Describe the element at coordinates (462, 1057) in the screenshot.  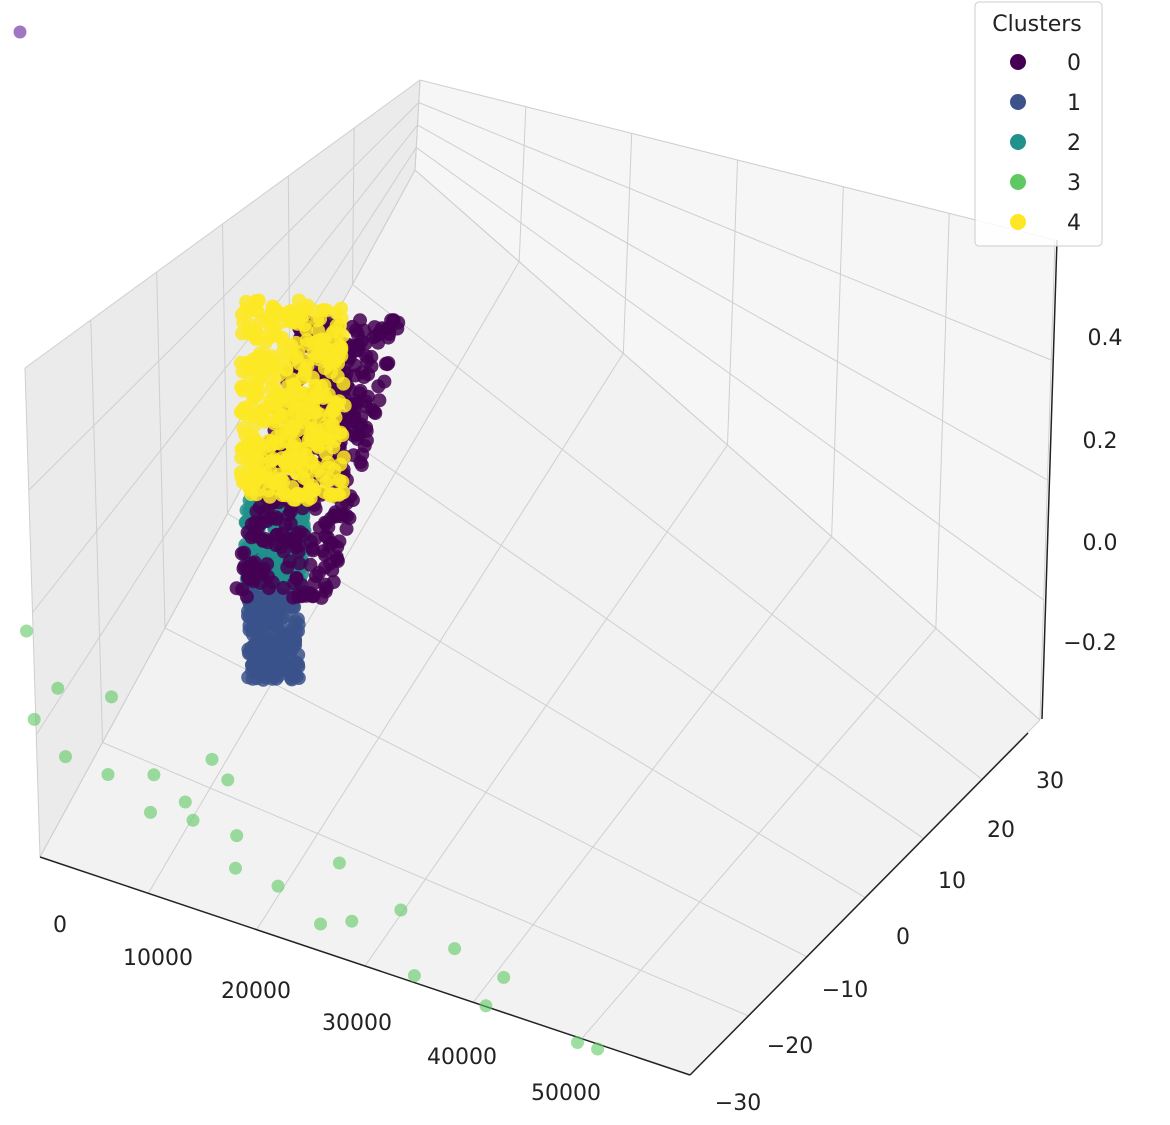
I see `x-tick-label: 40000` at that location.